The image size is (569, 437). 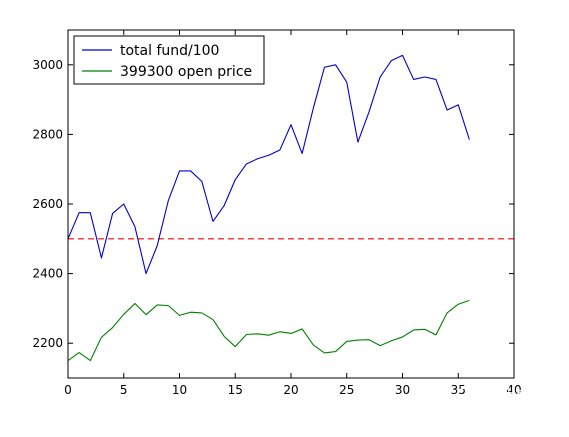 I want to click on y-tick-label: 3000, so click(x=47, y=65).